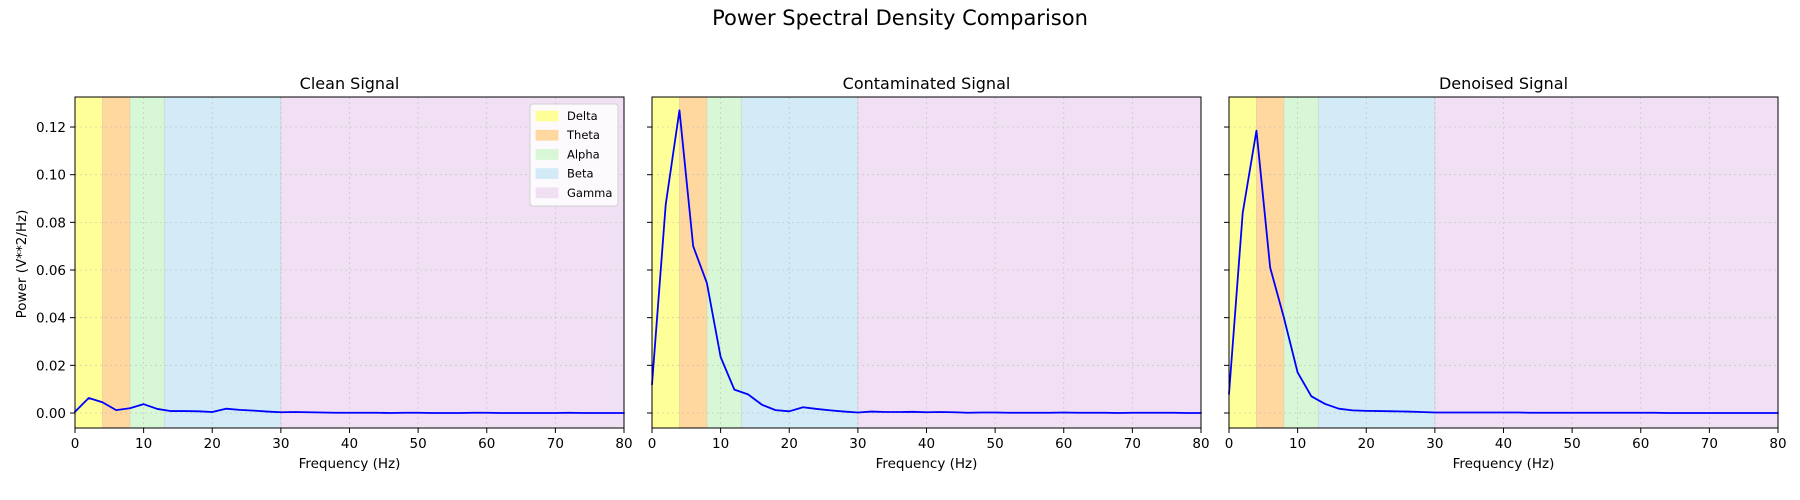 The width and height of the screenshot is (1800, 500). Describe the element at coordinates (547, 154) in the screenshot. I see `legend-swatch-alpha` at that location.